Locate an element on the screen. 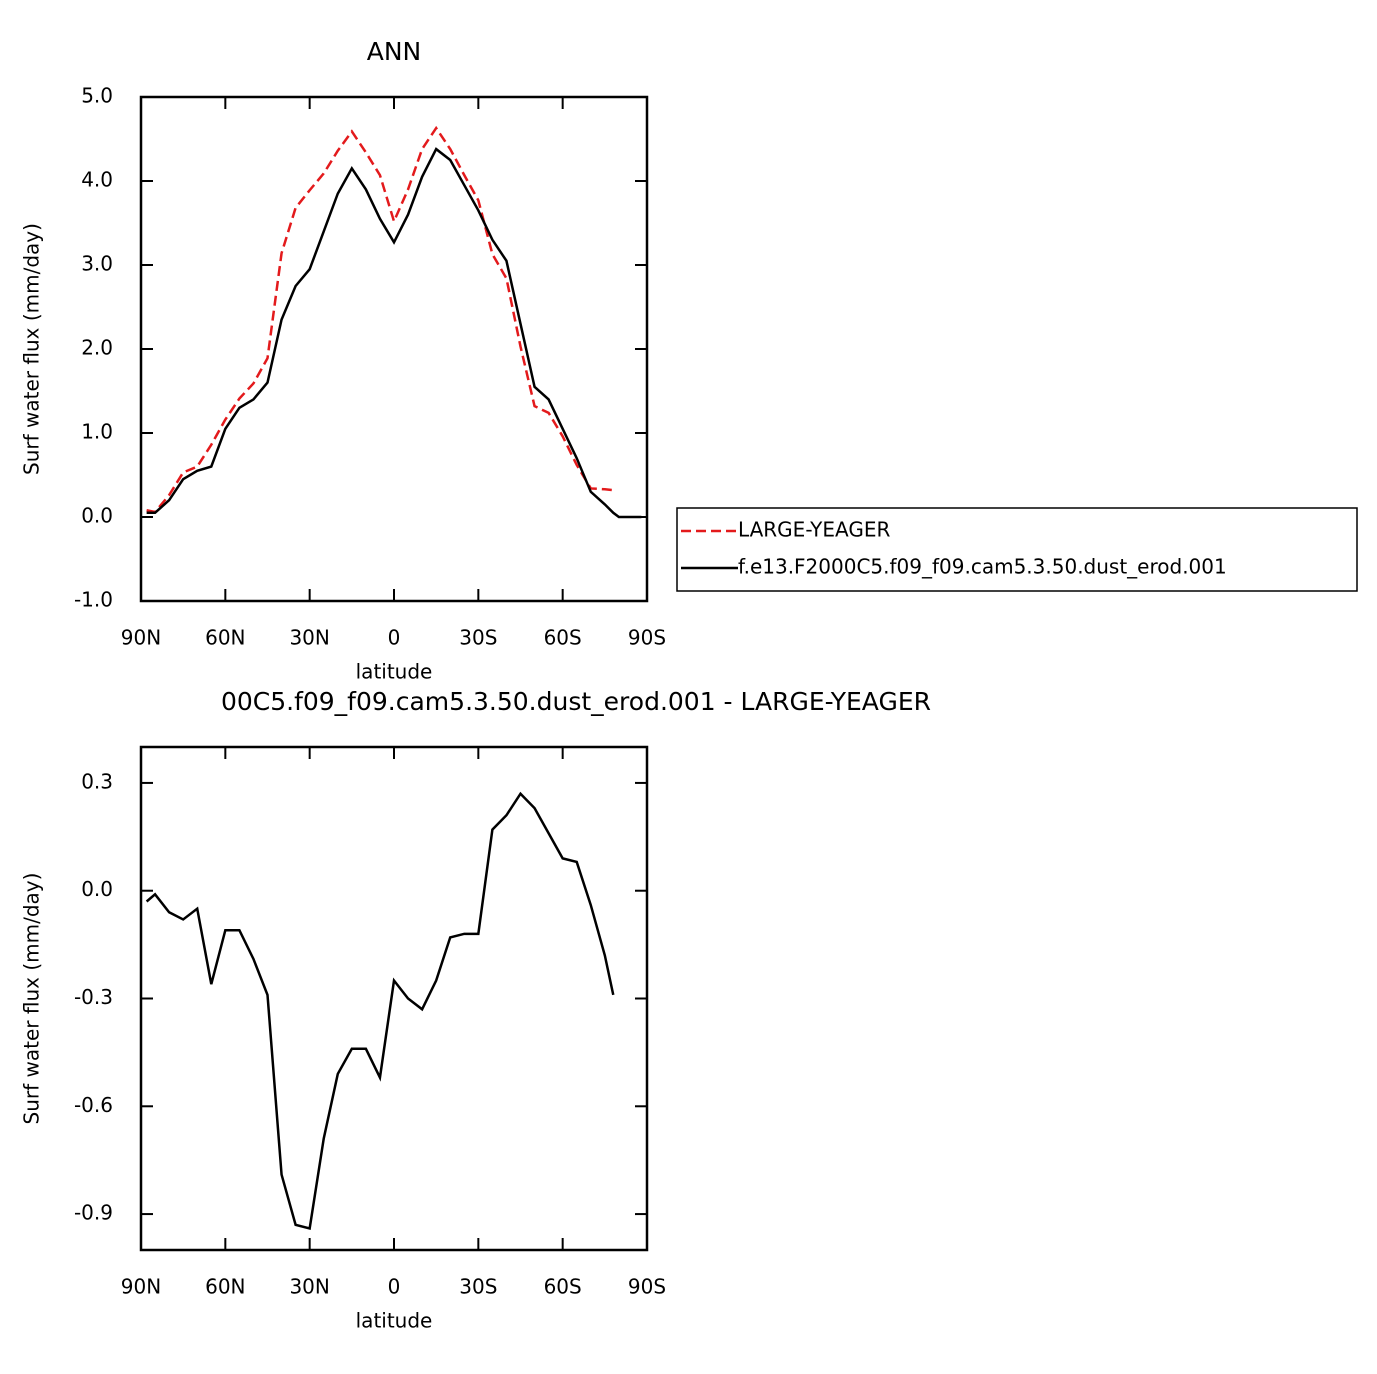 The image size is (1377, 1374). legend-label: LARGE-YEAGER is located at coordinates (814, 530).